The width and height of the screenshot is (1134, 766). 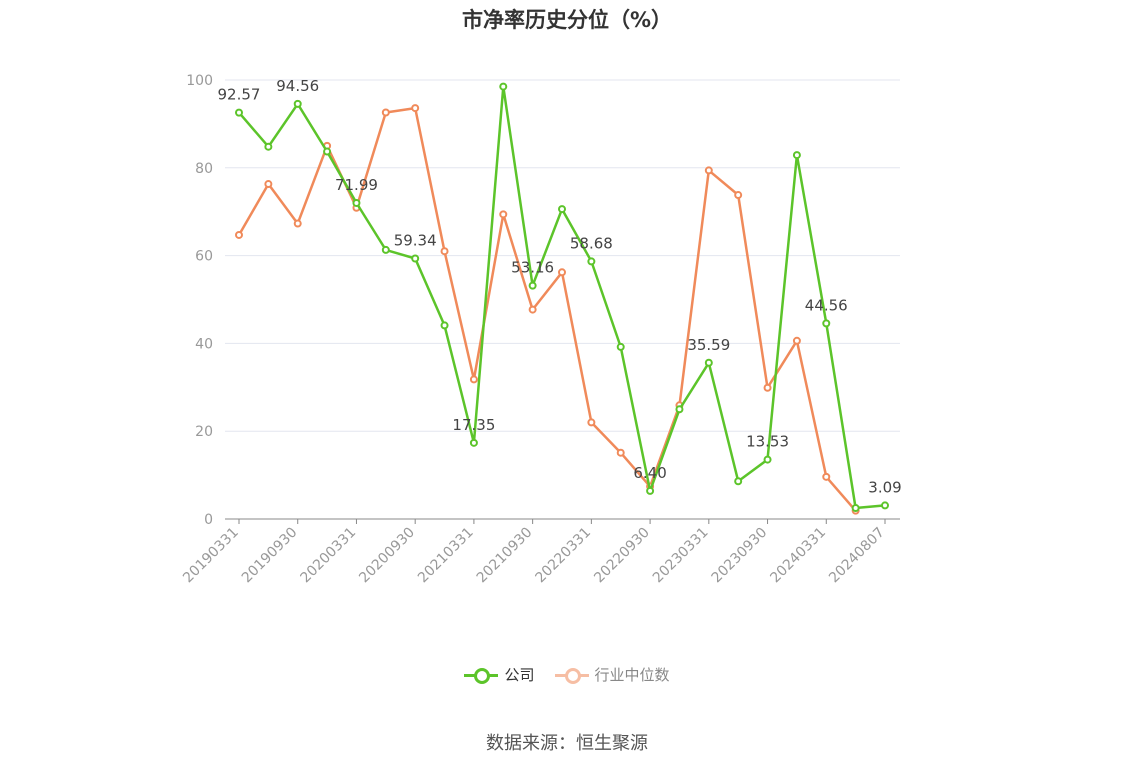 What do you see at coordinates (649, 473) in the screenshot?
I see `data-label: 6.40` at bounding box center [649, 473].